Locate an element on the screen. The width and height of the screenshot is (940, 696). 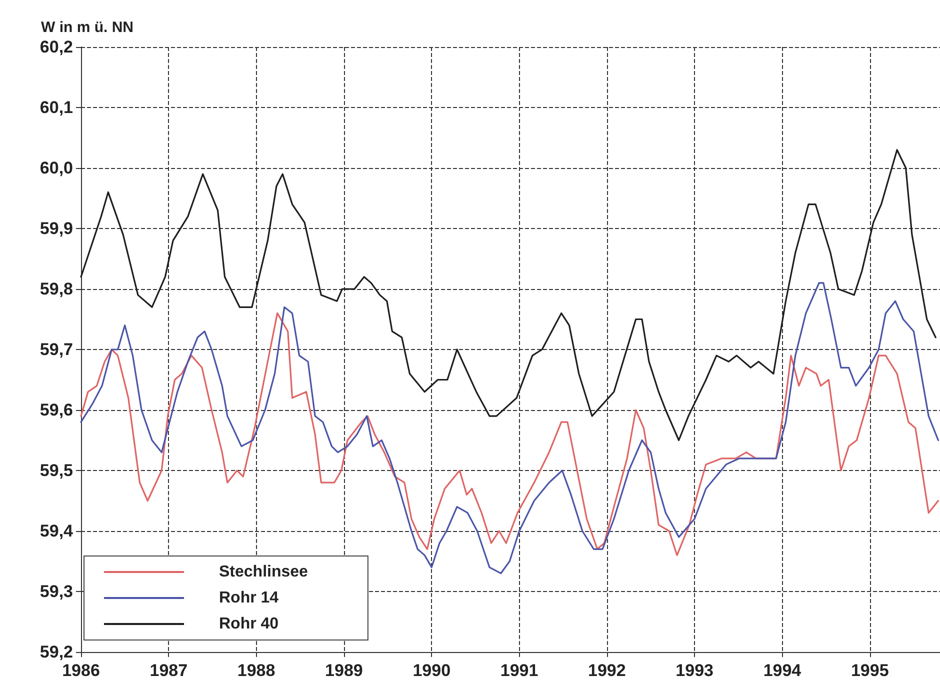
x-tick-label: 1992 is located at coordinates (607, 670).